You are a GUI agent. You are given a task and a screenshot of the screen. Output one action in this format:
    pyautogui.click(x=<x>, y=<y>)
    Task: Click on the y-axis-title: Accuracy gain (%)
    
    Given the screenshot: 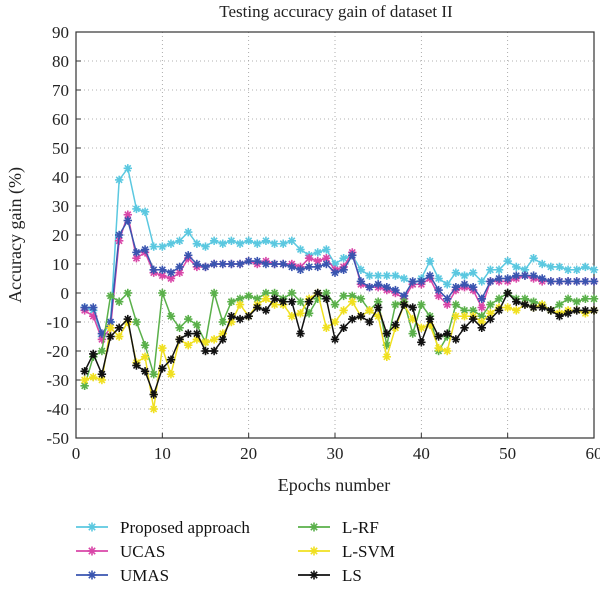 What is the action you would take?
    pyautogui.click(x=15, y=235)
    